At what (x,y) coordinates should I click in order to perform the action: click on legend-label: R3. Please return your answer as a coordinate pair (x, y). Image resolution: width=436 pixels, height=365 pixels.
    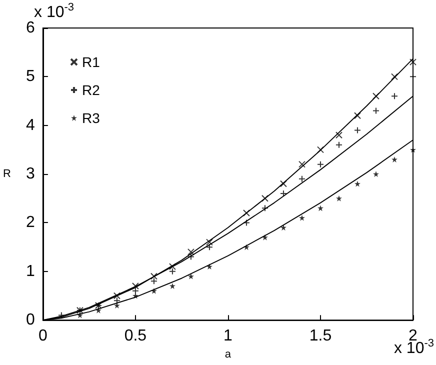
    Looking at the image, I should click on (91, 118).